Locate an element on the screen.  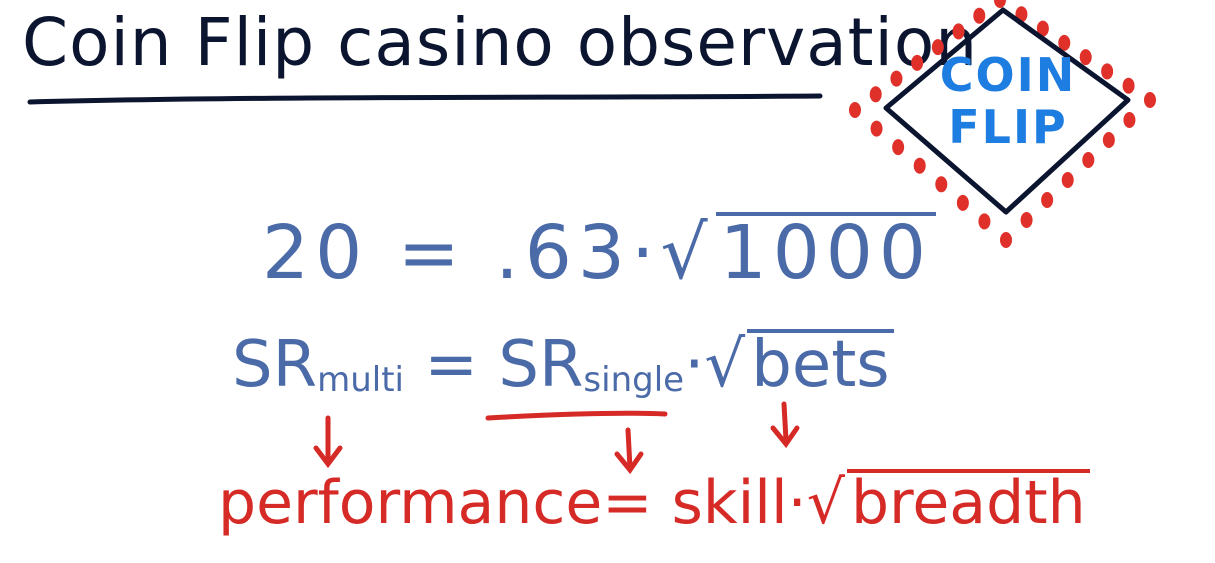
eq3-sqrt-sign: √ is located at coordinates (825, 503).